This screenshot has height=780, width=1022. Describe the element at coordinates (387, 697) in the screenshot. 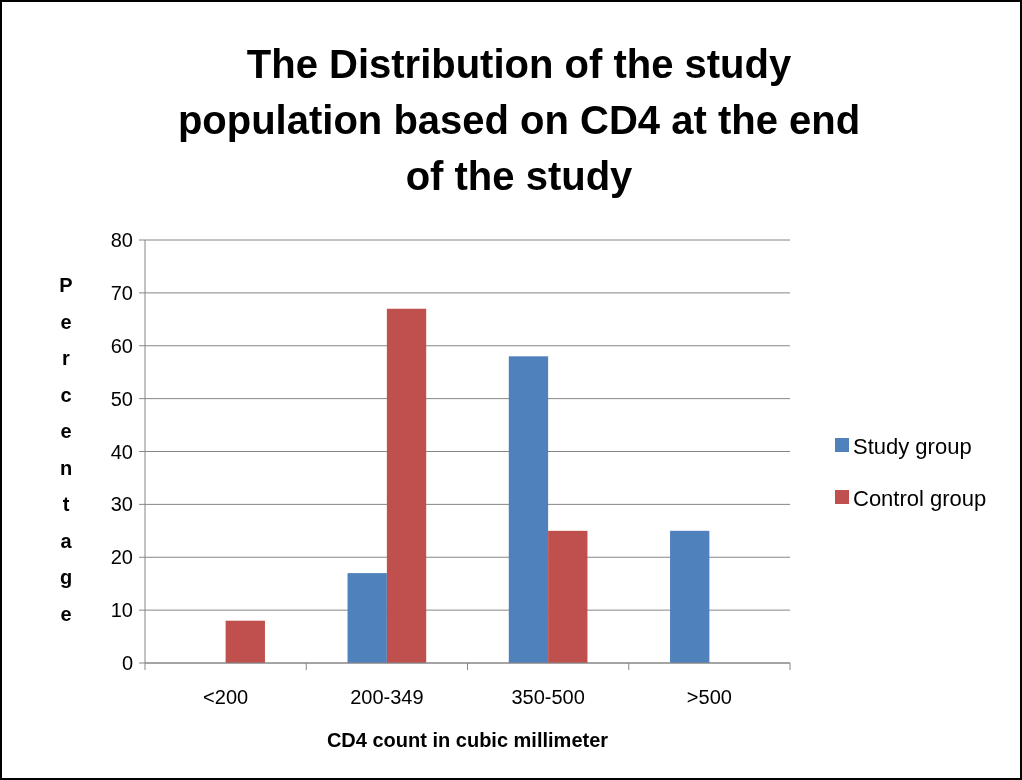

I see `x-tick-label: 200-349` at that location.